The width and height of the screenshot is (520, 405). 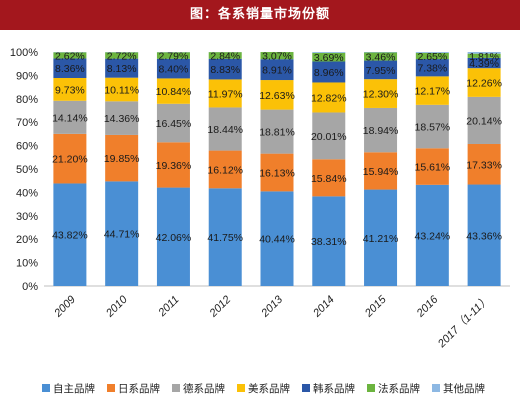 What do you see at coordinates (122, 235) in the screenshot?
I see `data-label: 44.71%` at bounding box center [122, 235].